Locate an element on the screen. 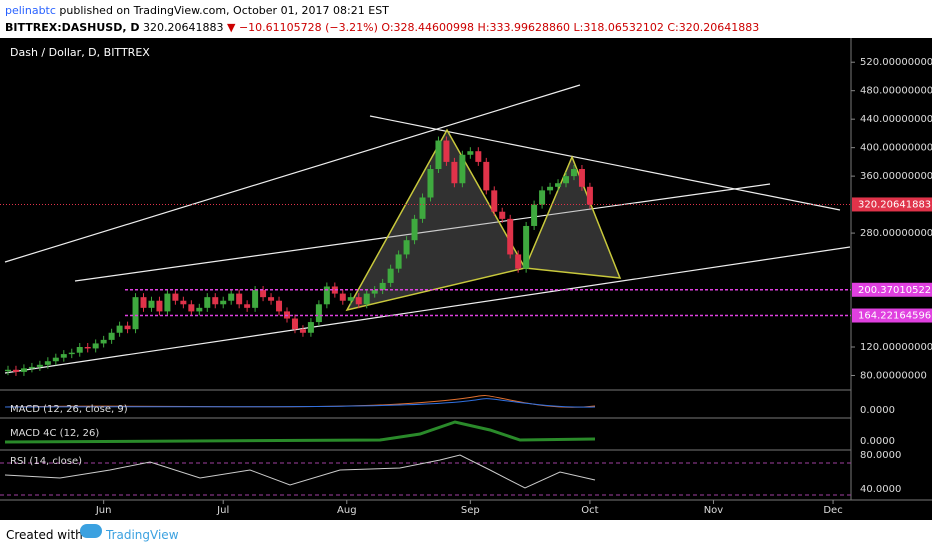  y-tick-label: 80.00000000 is located at coordinates (893, 375).